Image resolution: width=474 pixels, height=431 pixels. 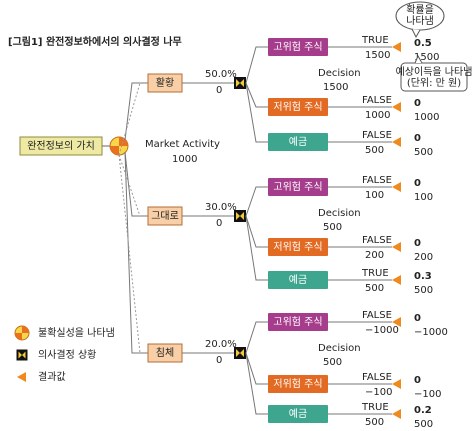 What do you see at coordinates (374, 195) in the screenshot?
I see `option-value: 100` at bounding box center [374, 195].